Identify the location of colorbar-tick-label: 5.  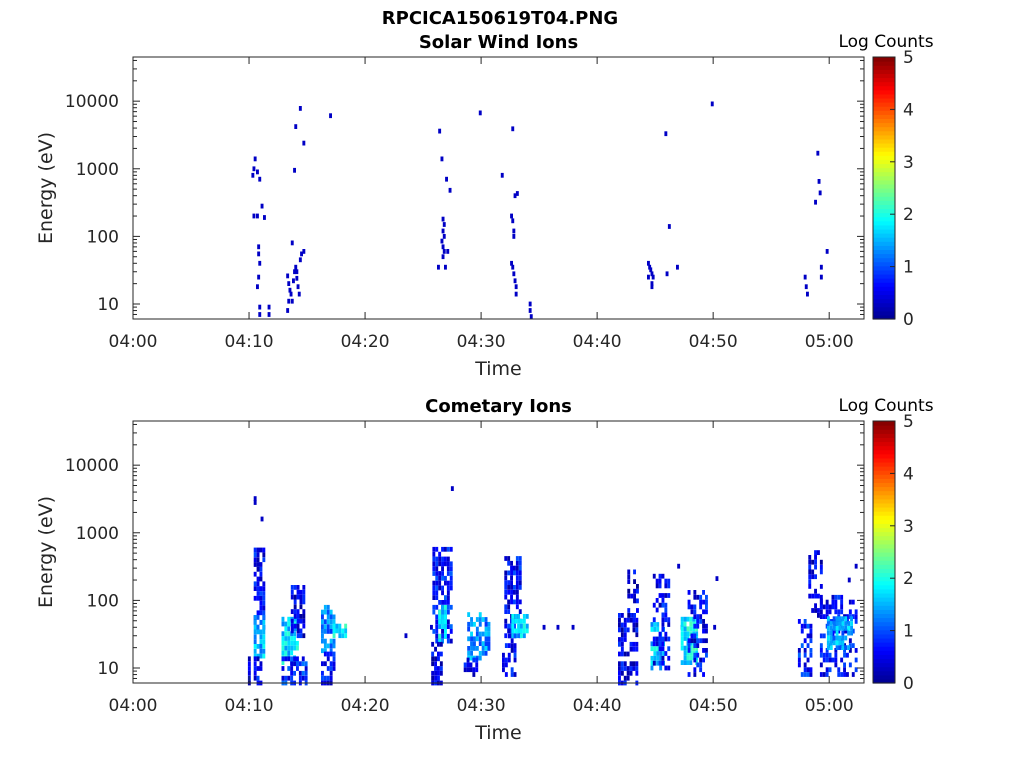
(908, 422).